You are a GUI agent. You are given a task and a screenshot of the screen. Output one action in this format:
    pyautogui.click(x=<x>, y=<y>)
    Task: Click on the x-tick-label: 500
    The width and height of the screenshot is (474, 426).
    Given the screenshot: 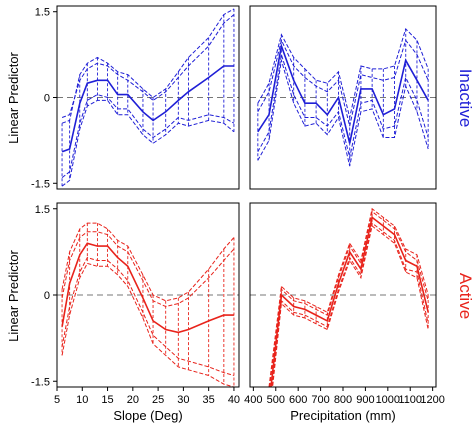 What is the action you would take?
    pyautogui.click(x=276, y=400)
    